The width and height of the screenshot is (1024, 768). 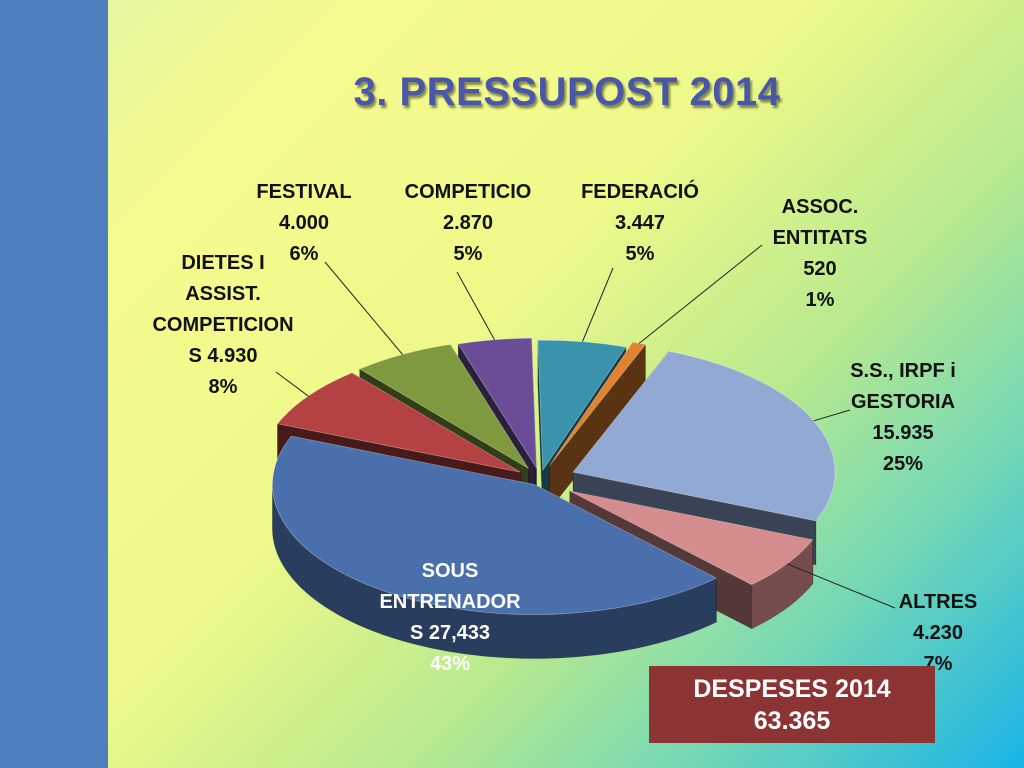 I want to click on slice-federaci, so click(x=582, y=405).